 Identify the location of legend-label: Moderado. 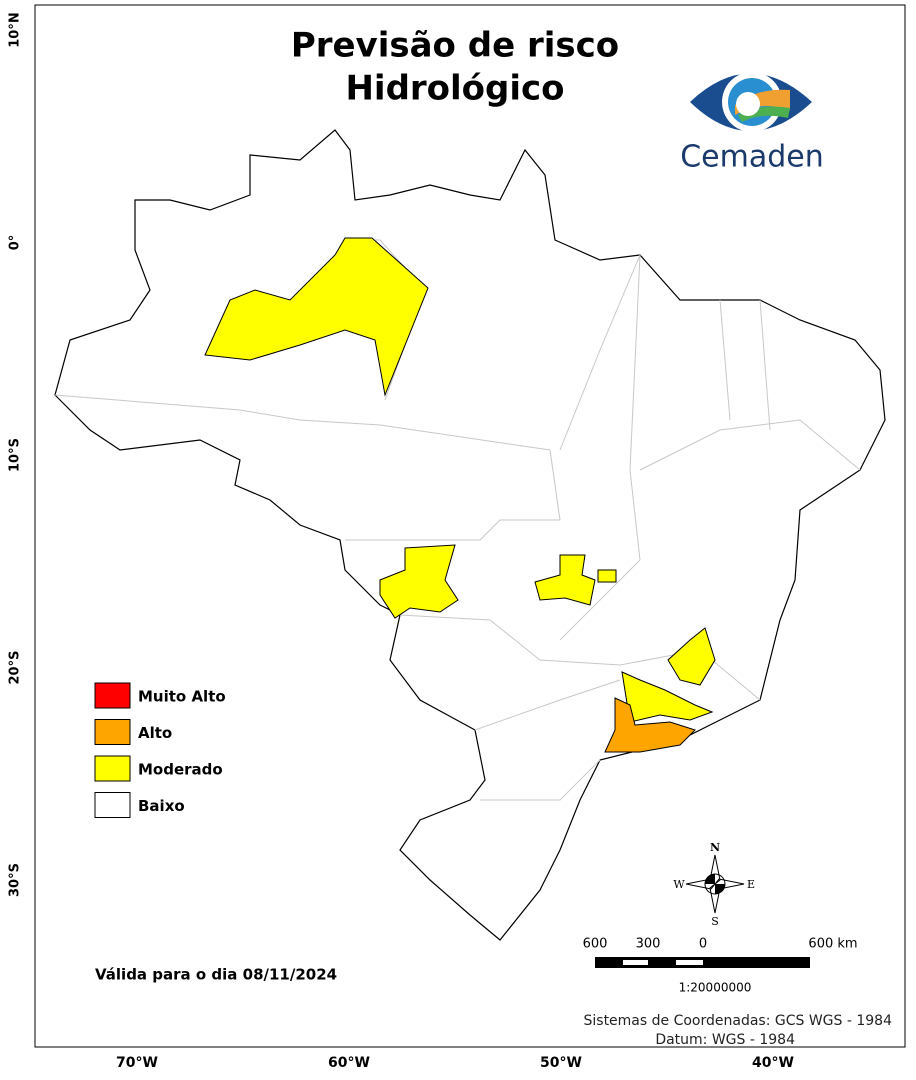
(180, 770).